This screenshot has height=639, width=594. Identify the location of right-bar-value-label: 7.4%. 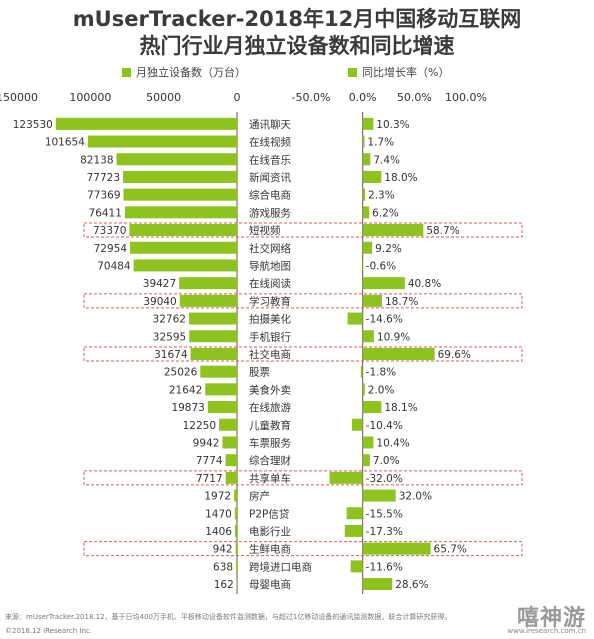
(386, 160).